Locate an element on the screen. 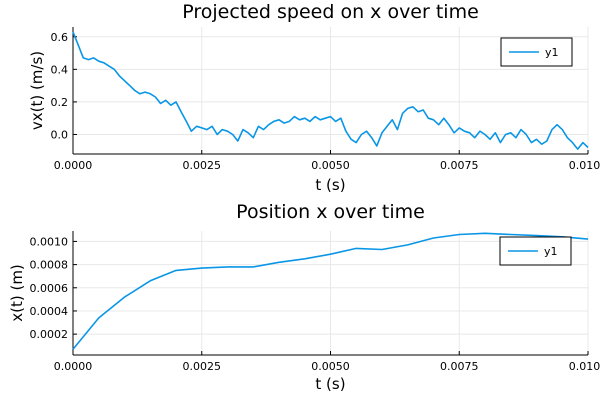 The image size is (600, 400). y-tick-label: 0.2 is located at coordinates (60, 102).